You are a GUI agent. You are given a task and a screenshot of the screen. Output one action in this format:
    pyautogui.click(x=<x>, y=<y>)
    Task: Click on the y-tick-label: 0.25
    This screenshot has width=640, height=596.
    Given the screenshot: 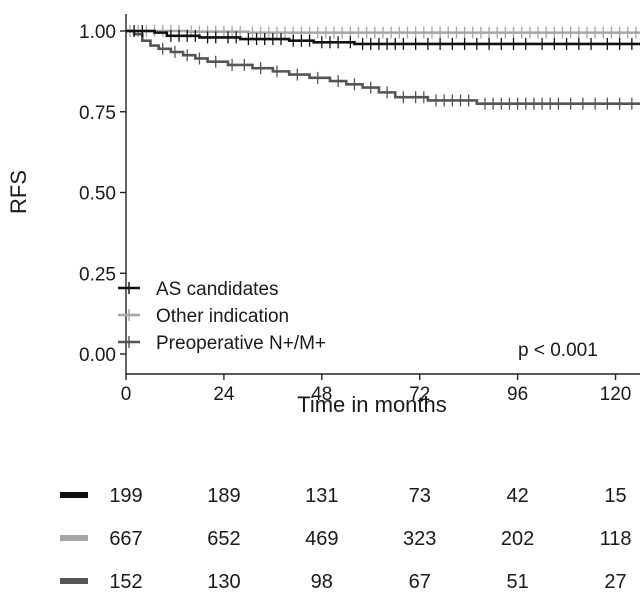 What is the action you would take?
    pyautogui.click(x=97, y=274)
    